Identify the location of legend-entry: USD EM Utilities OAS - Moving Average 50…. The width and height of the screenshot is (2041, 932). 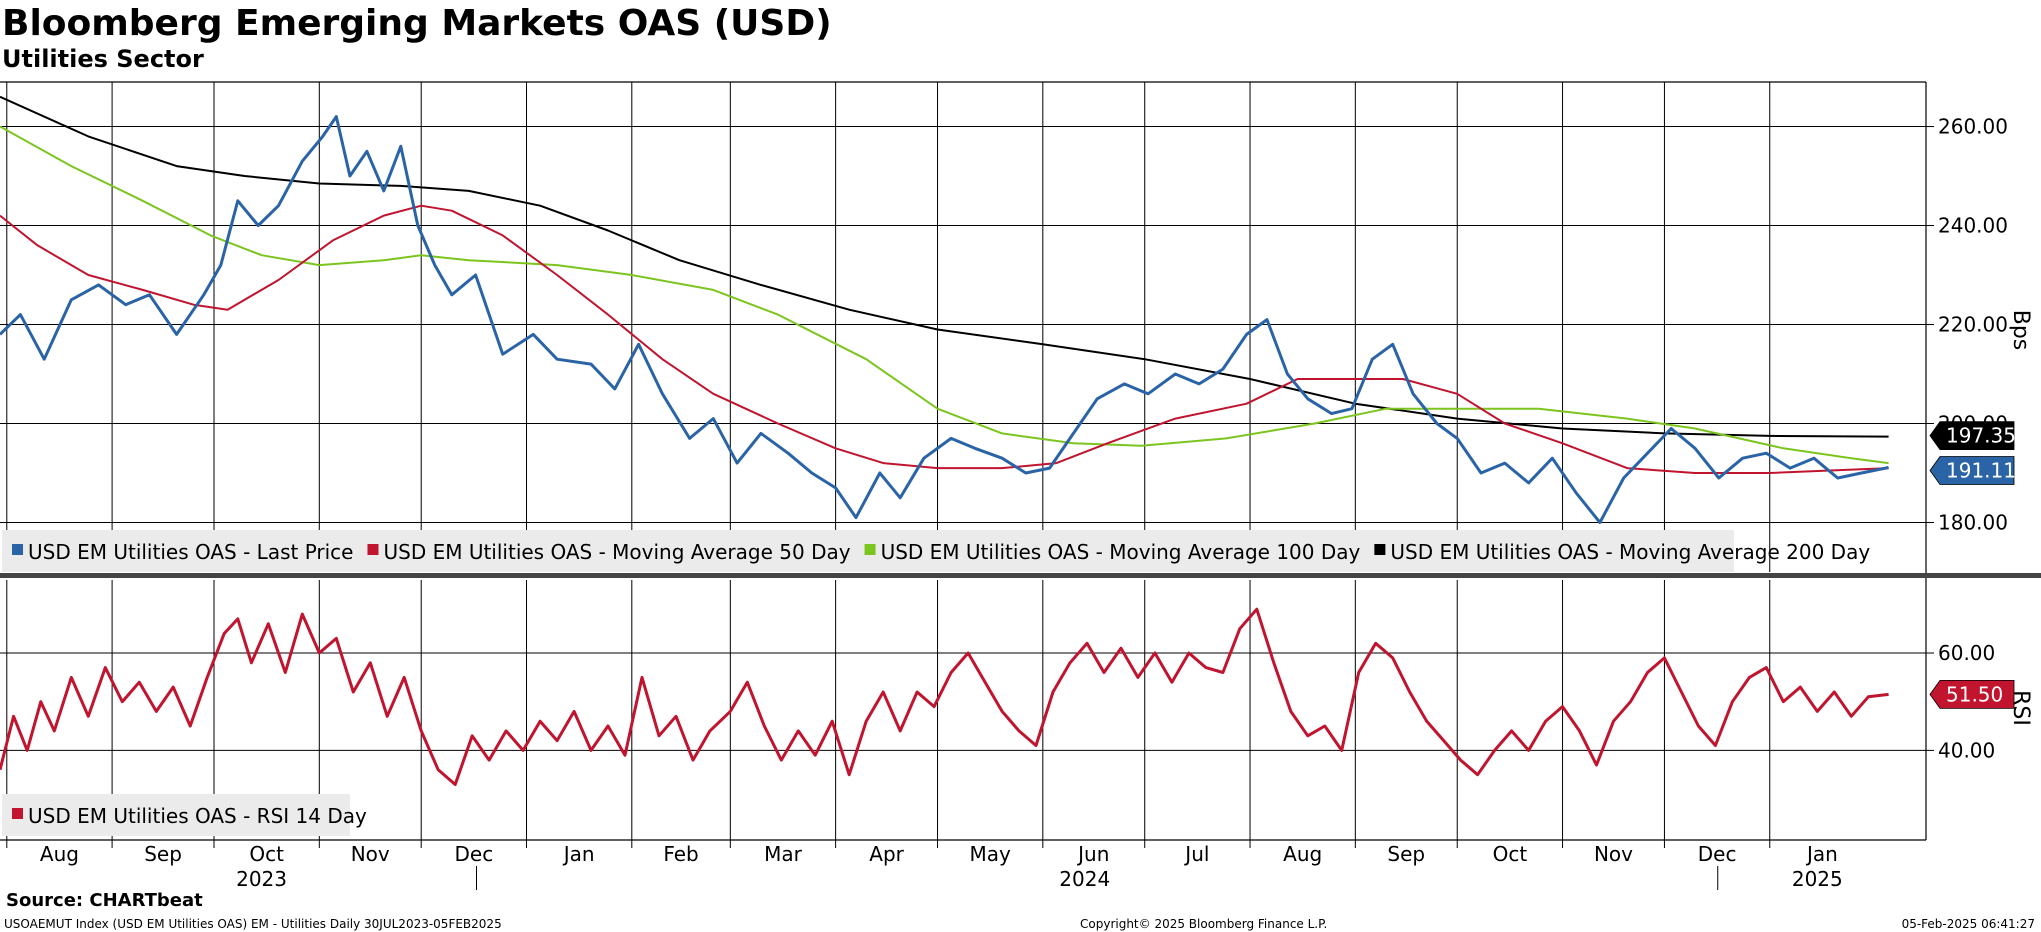
(616, 552).